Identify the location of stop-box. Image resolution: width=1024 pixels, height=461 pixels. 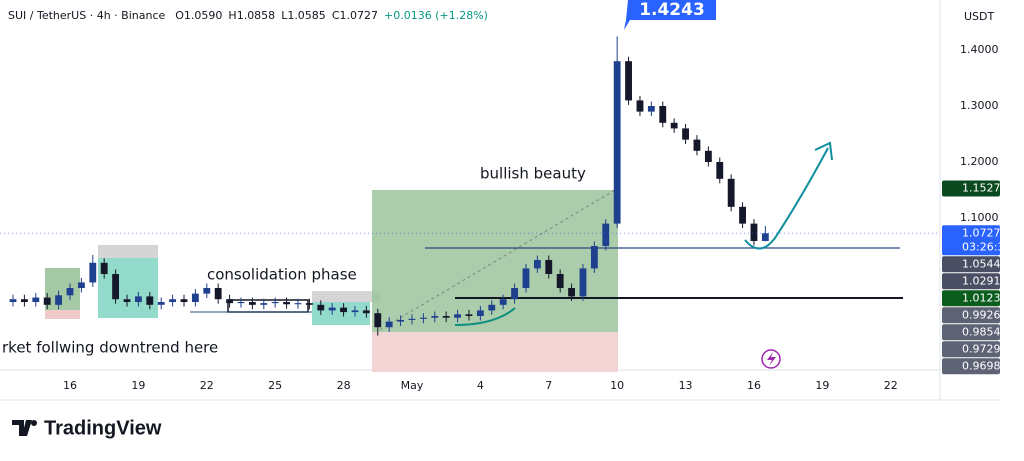
(495, 352).